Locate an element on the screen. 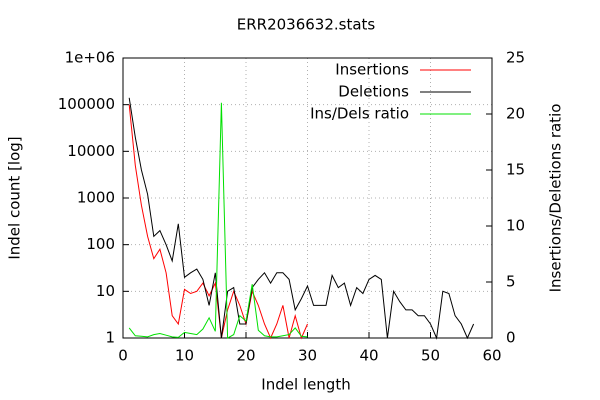 The width and height of the screenshot is (600, 400). legend-label: Insertions is located at coordinates (372, 70).